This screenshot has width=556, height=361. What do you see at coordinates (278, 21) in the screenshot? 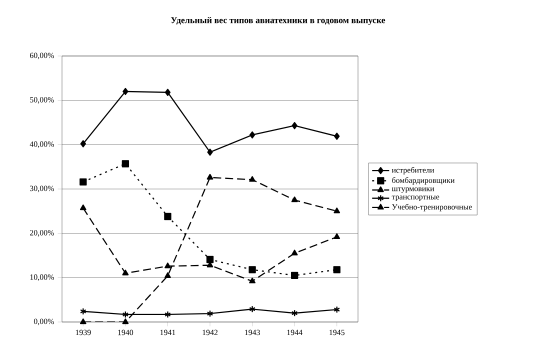
I see `chart-title: Удельный вес типов авиатехники в годовом выпуске` at bounding box center [278, 21].